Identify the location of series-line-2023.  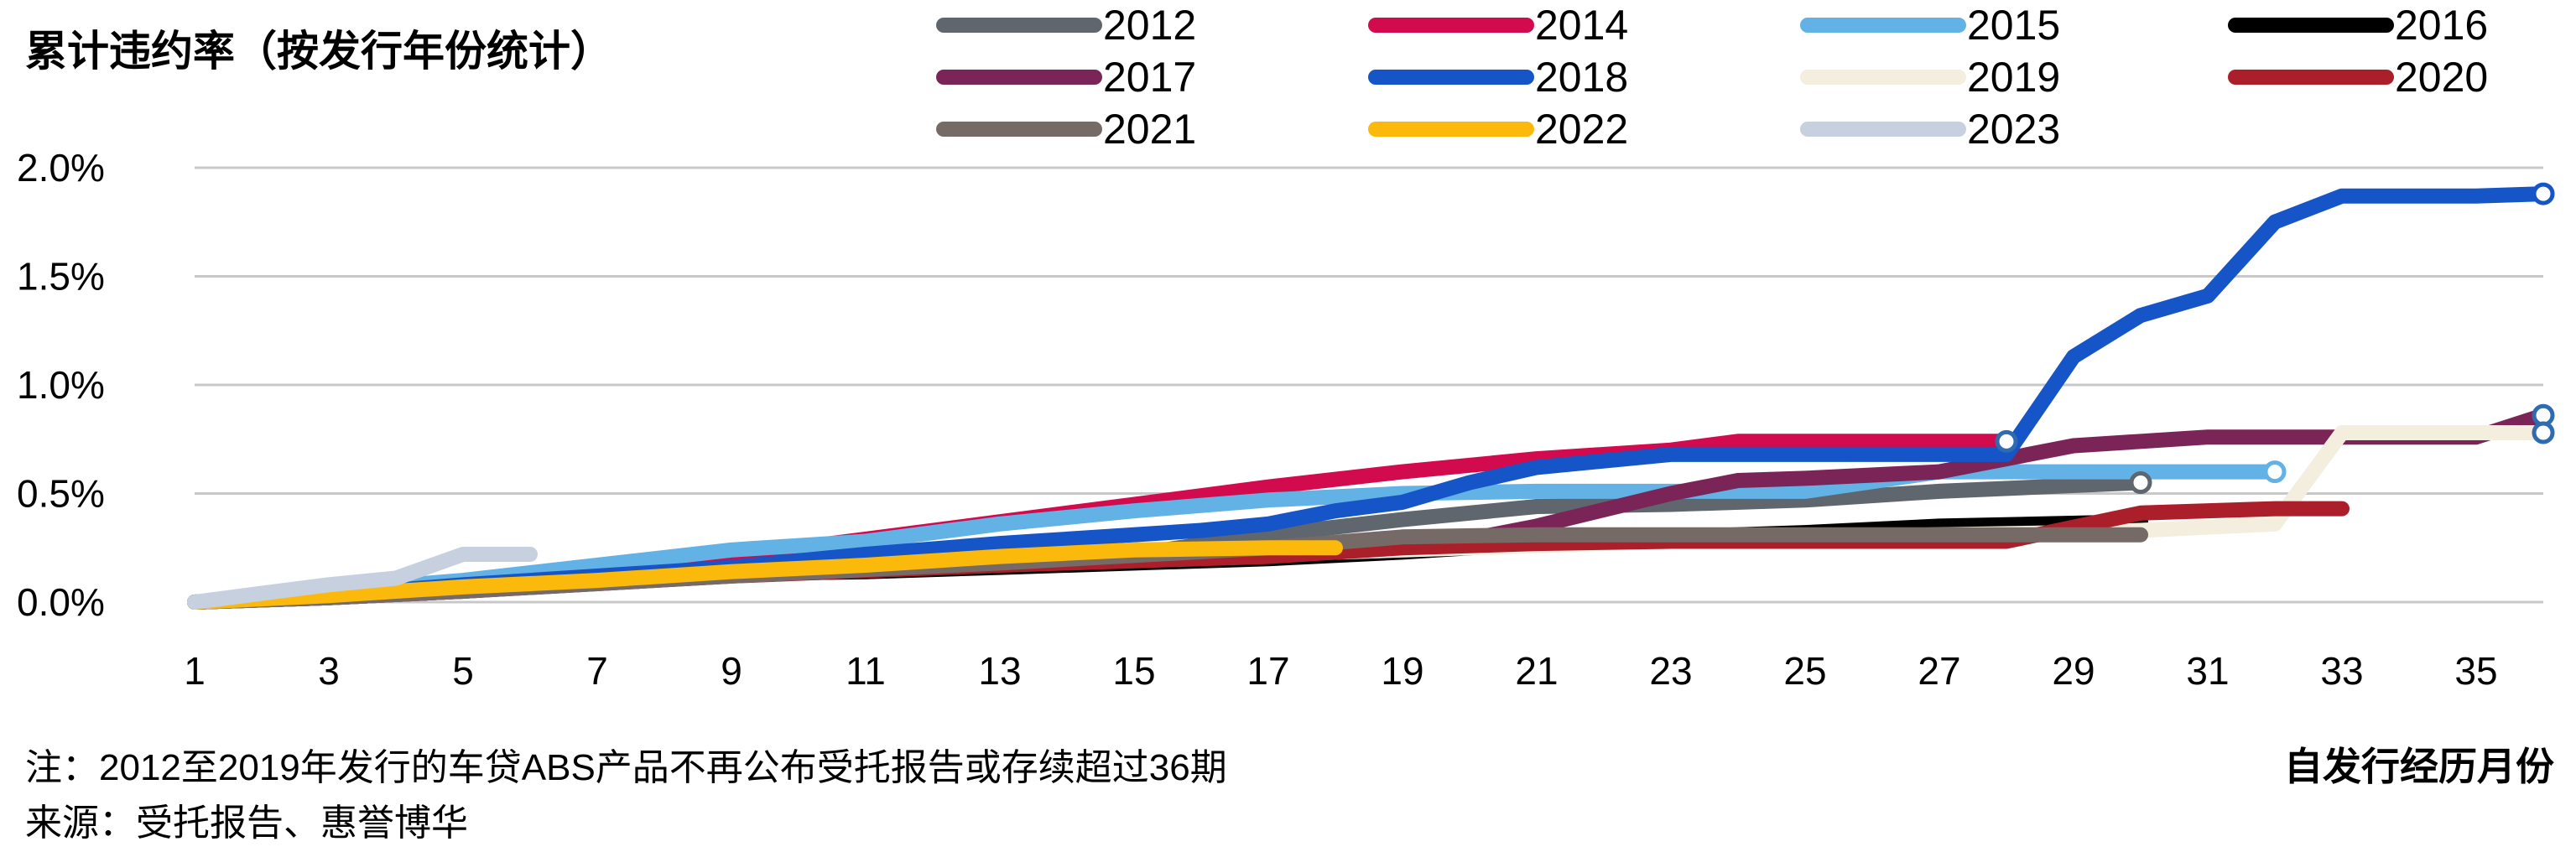
(362, 578).